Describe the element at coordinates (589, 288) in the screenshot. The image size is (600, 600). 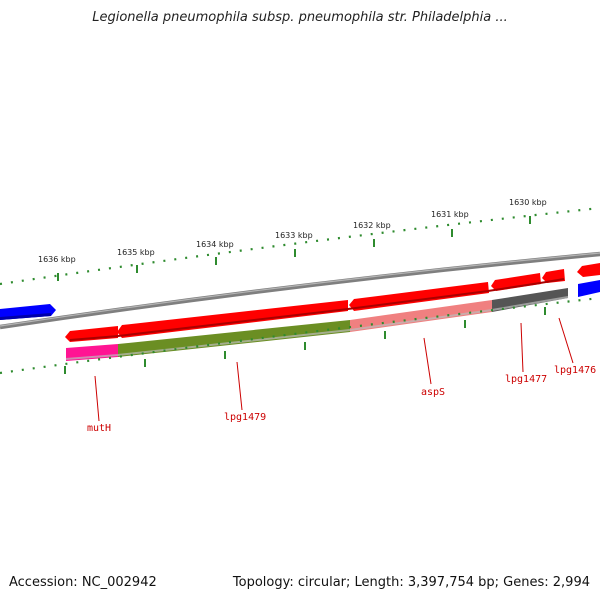
I see `gene-blue-right` at that location.